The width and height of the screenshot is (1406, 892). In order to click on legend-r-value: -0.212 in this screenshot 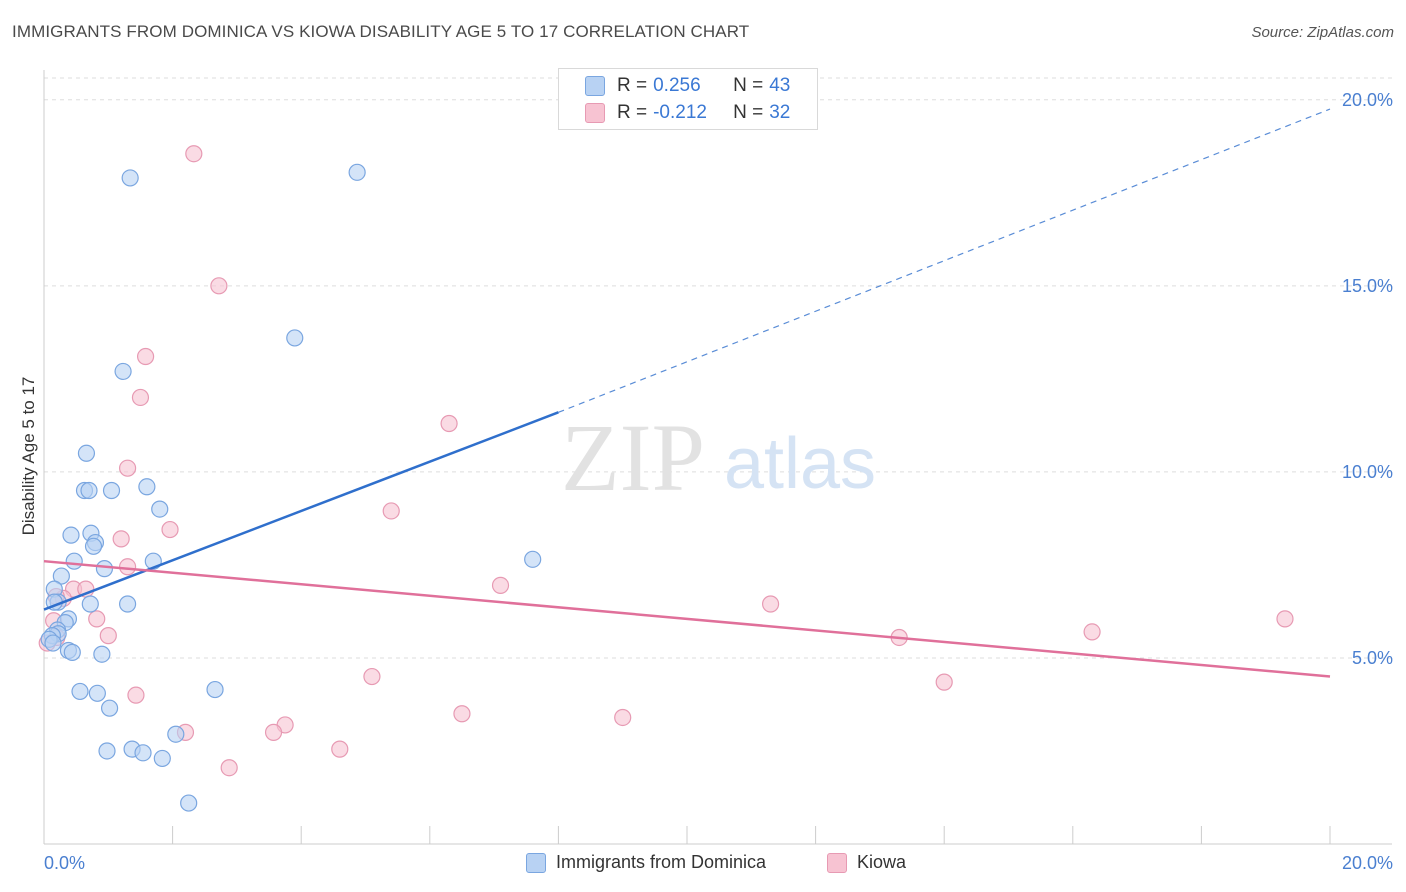, I will do `click(680, 112)`.